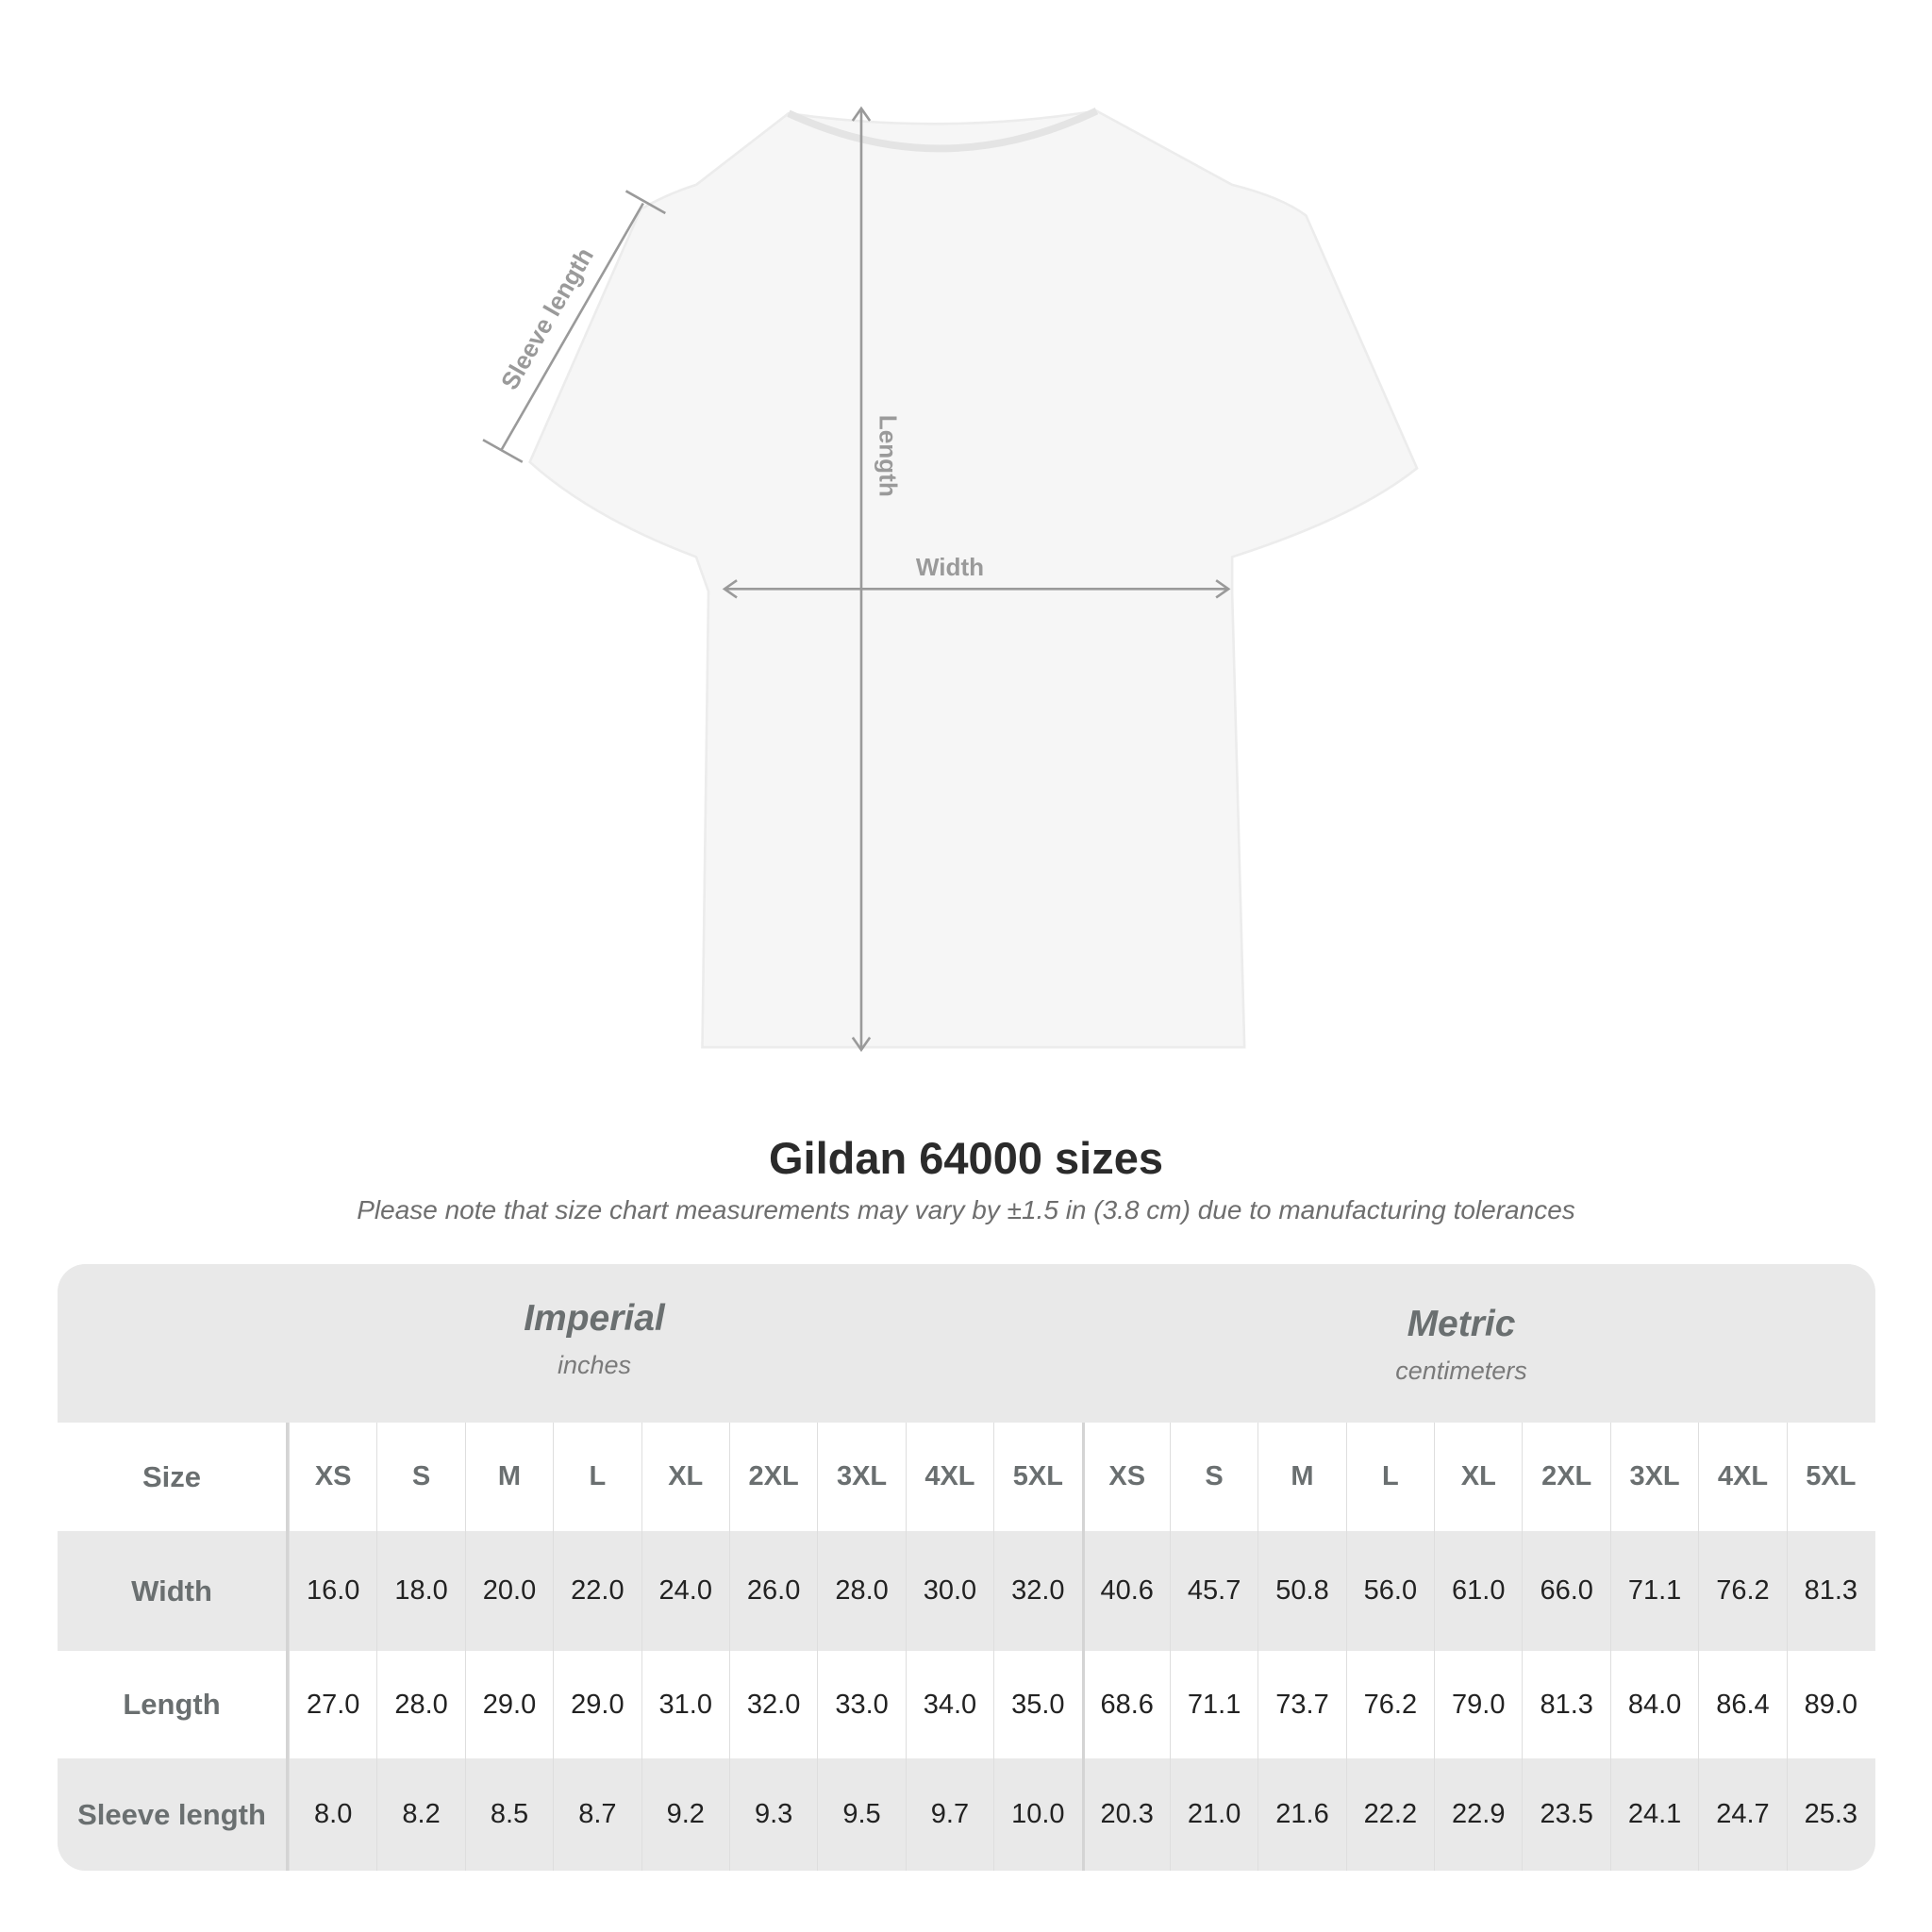 This screenshot has height=1932, width=1932. I want to click on value-cell: 68.6, so click(1125, 1704).